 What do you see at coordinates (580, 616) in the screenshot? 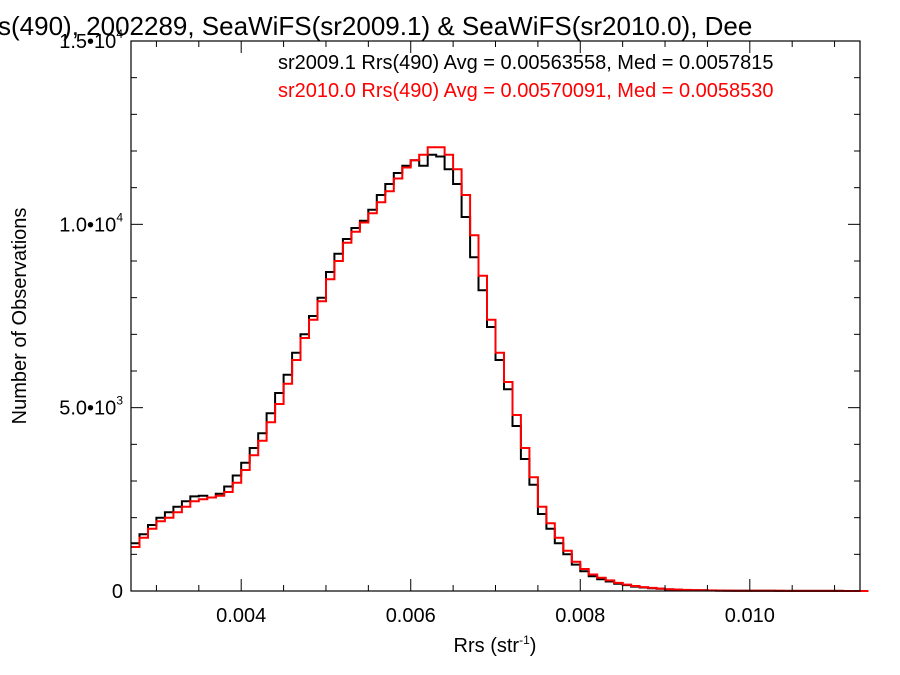
I see `x-tick-label: 0.008` at bounding box center [580, 616].